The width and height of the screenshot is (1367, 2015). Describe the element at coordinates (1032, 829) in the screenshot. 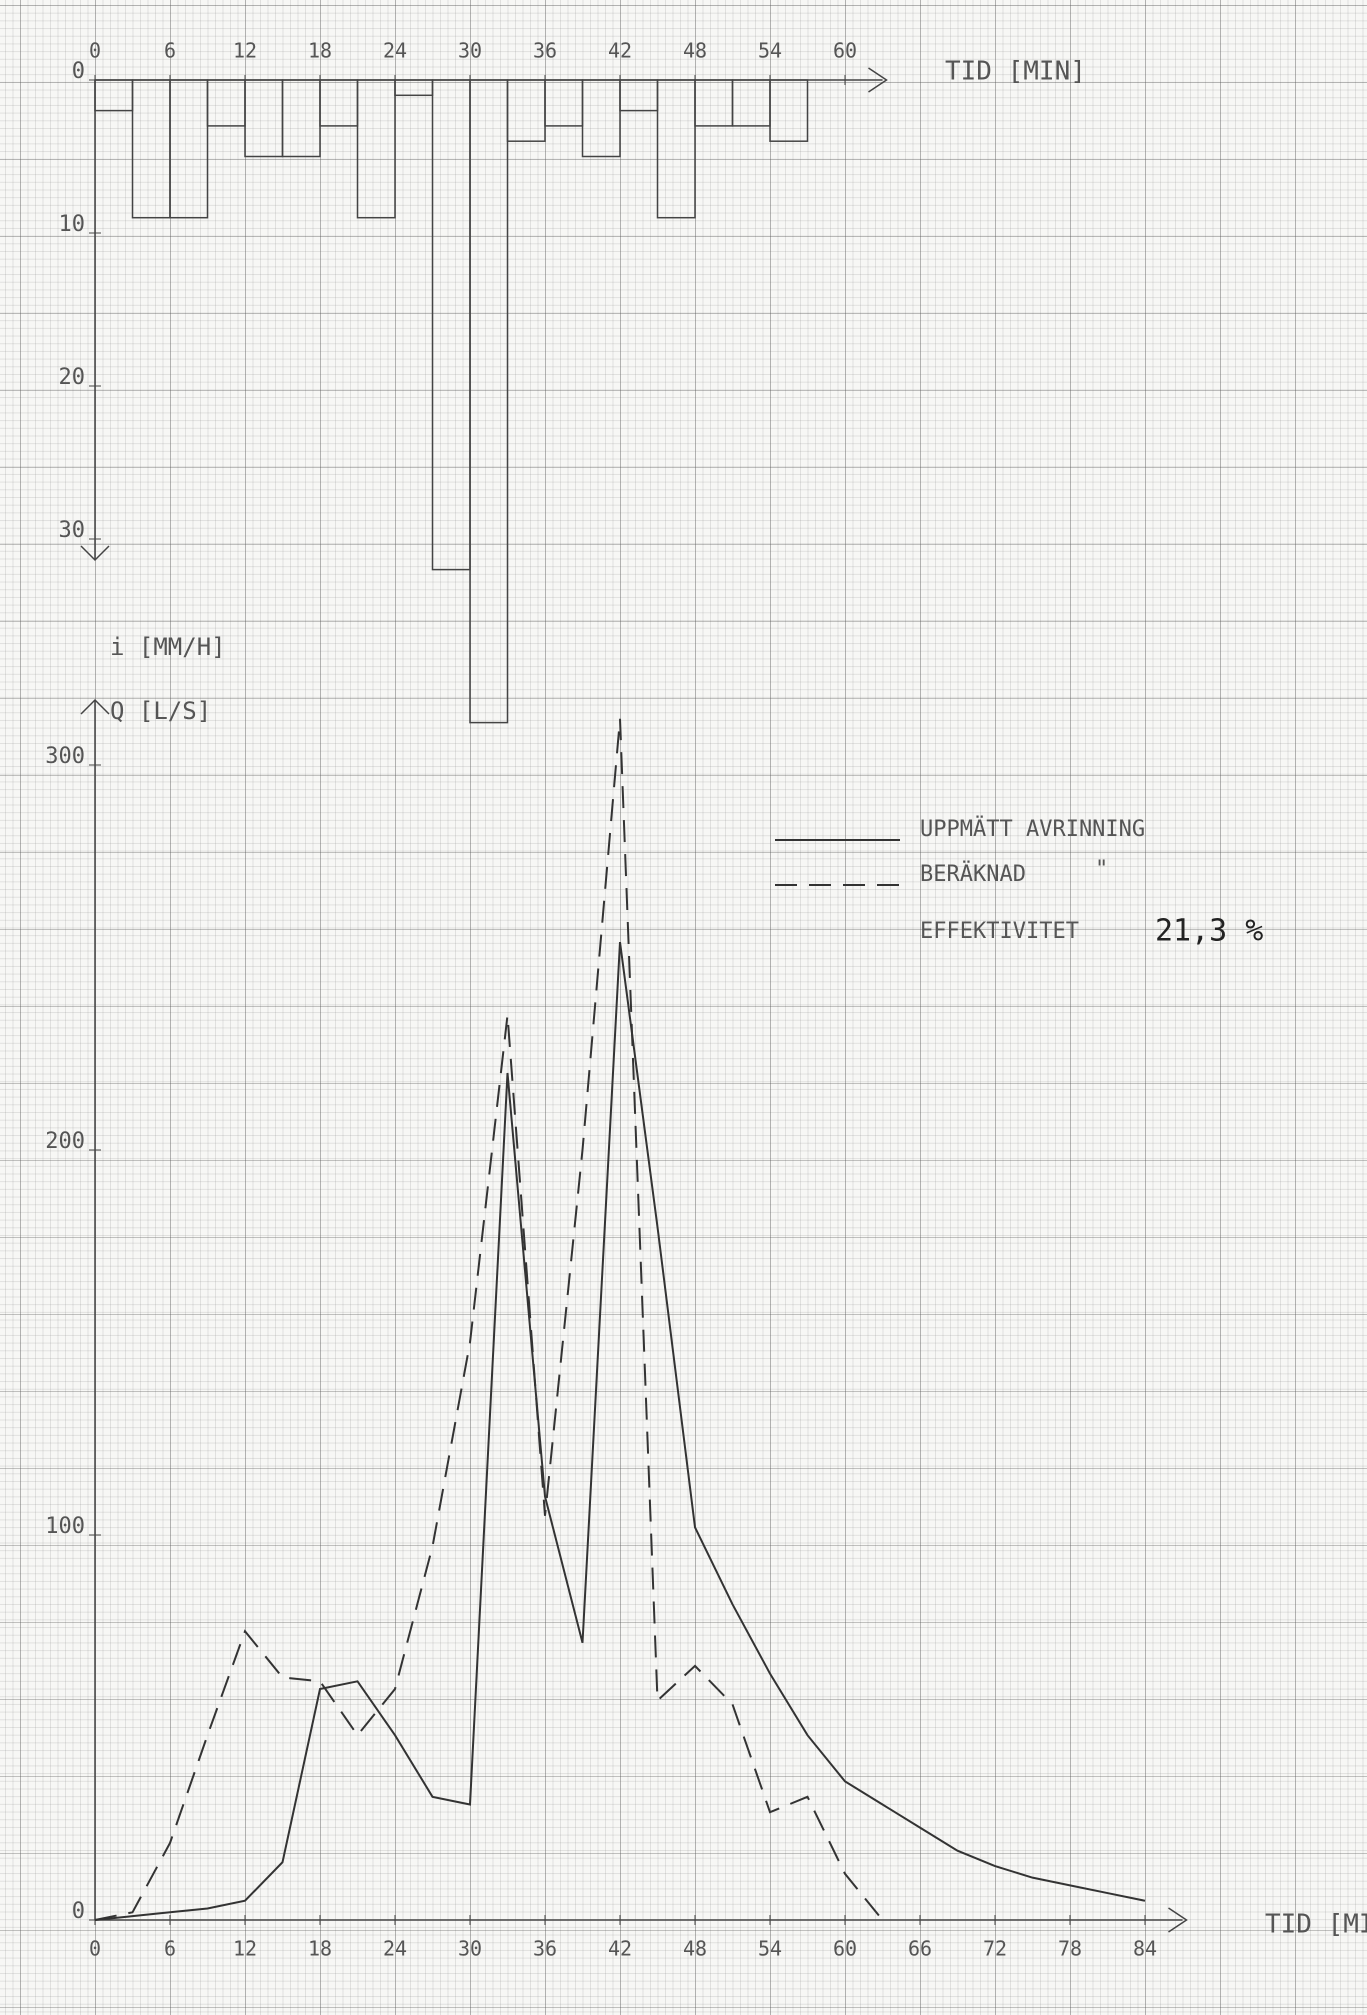

I see `legend-label: UPPMÄTT AVRINNING` at that location.